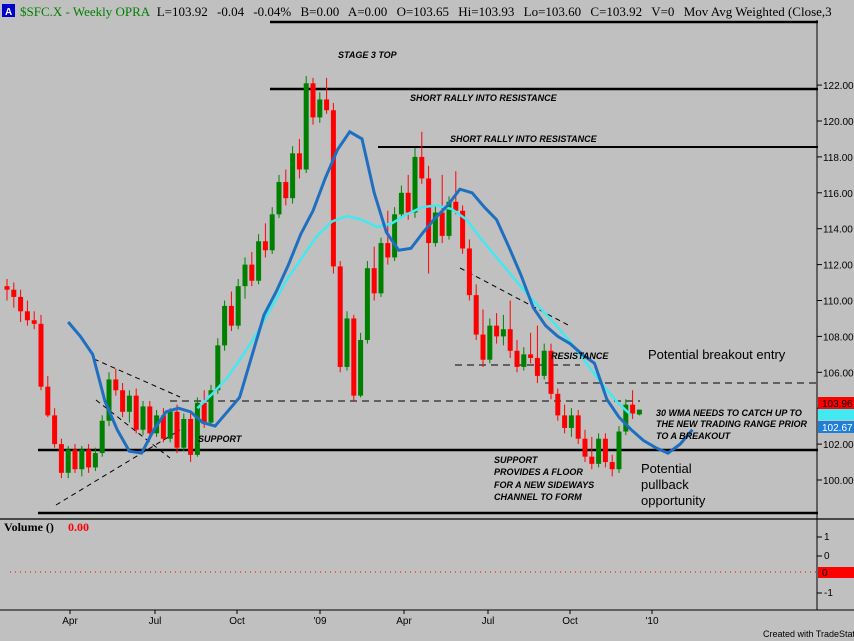 This screenshot has width=854, height=641. I want to click on ma-price-tag, so click(836, 427).